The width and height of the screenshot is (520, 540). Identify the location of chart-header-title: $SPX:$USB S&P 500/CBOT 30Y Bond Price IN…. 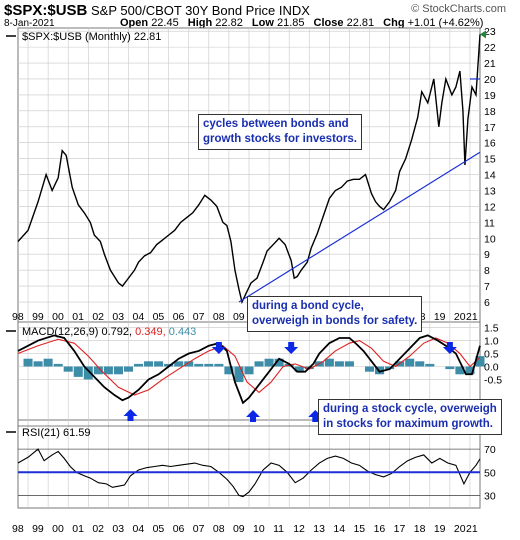
(157, 10).